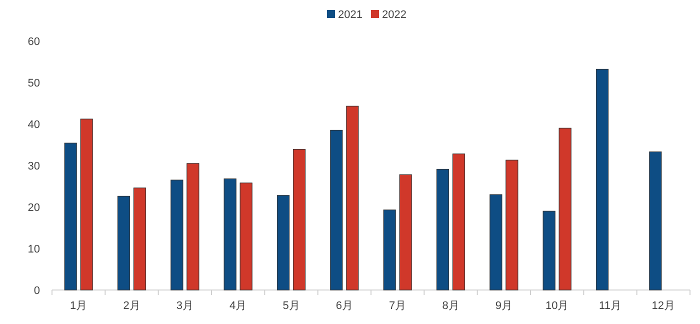 This screenshot has height=324, width=700. Describe the element at coordinates (350, 15) in the screenshot. I see `legend-label: 2021` at that location.